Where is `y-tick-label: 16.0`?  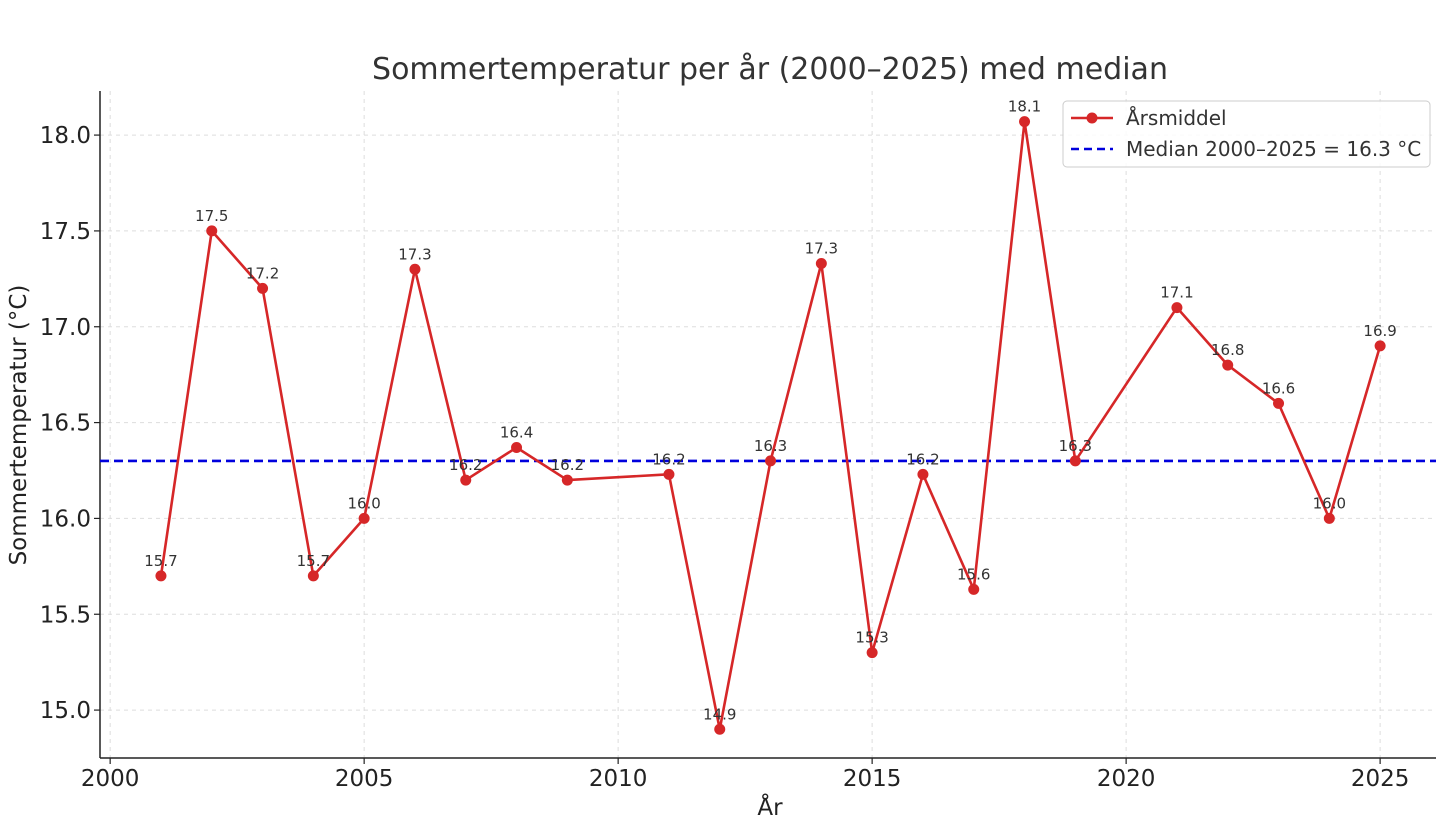 y-tick-label: 16.0 is located at coordinates (65, 519).